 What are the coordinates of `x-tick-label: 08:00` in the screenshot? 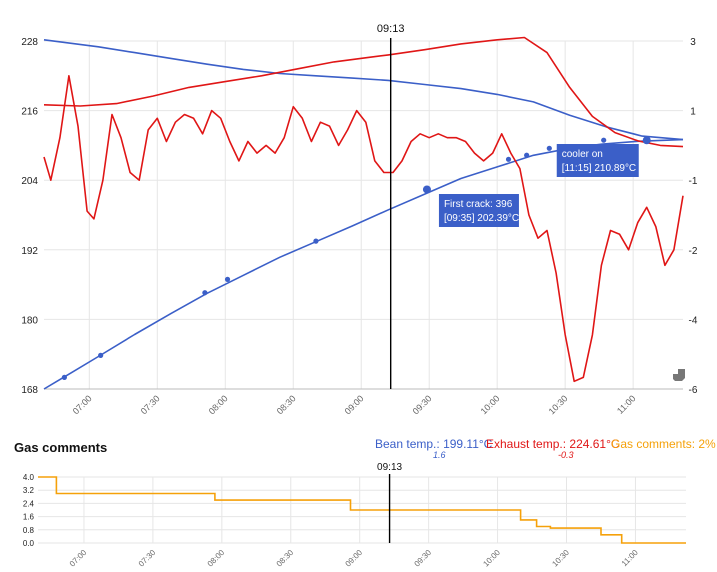 It's located at (218, 404).